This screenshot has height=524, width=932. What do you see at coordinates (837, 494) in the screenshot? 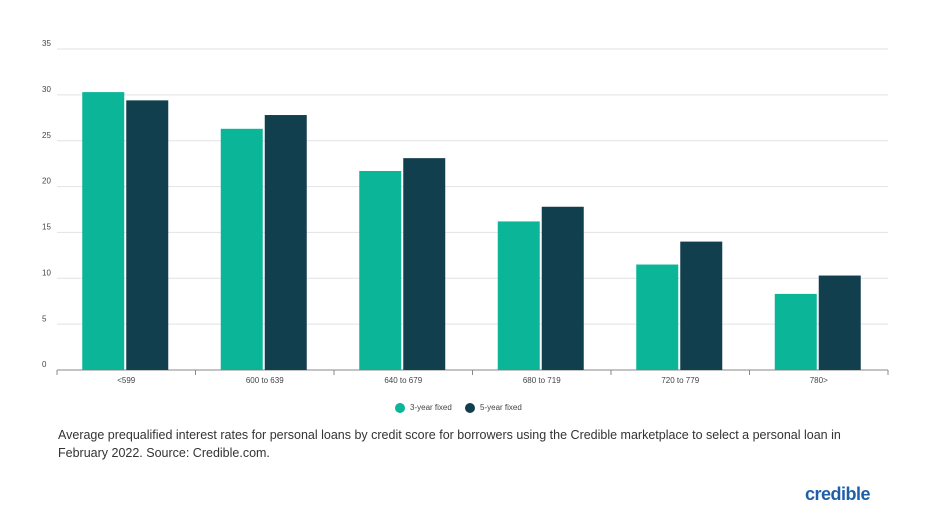
I see `logo: credible` at bounding box center [837, 494].